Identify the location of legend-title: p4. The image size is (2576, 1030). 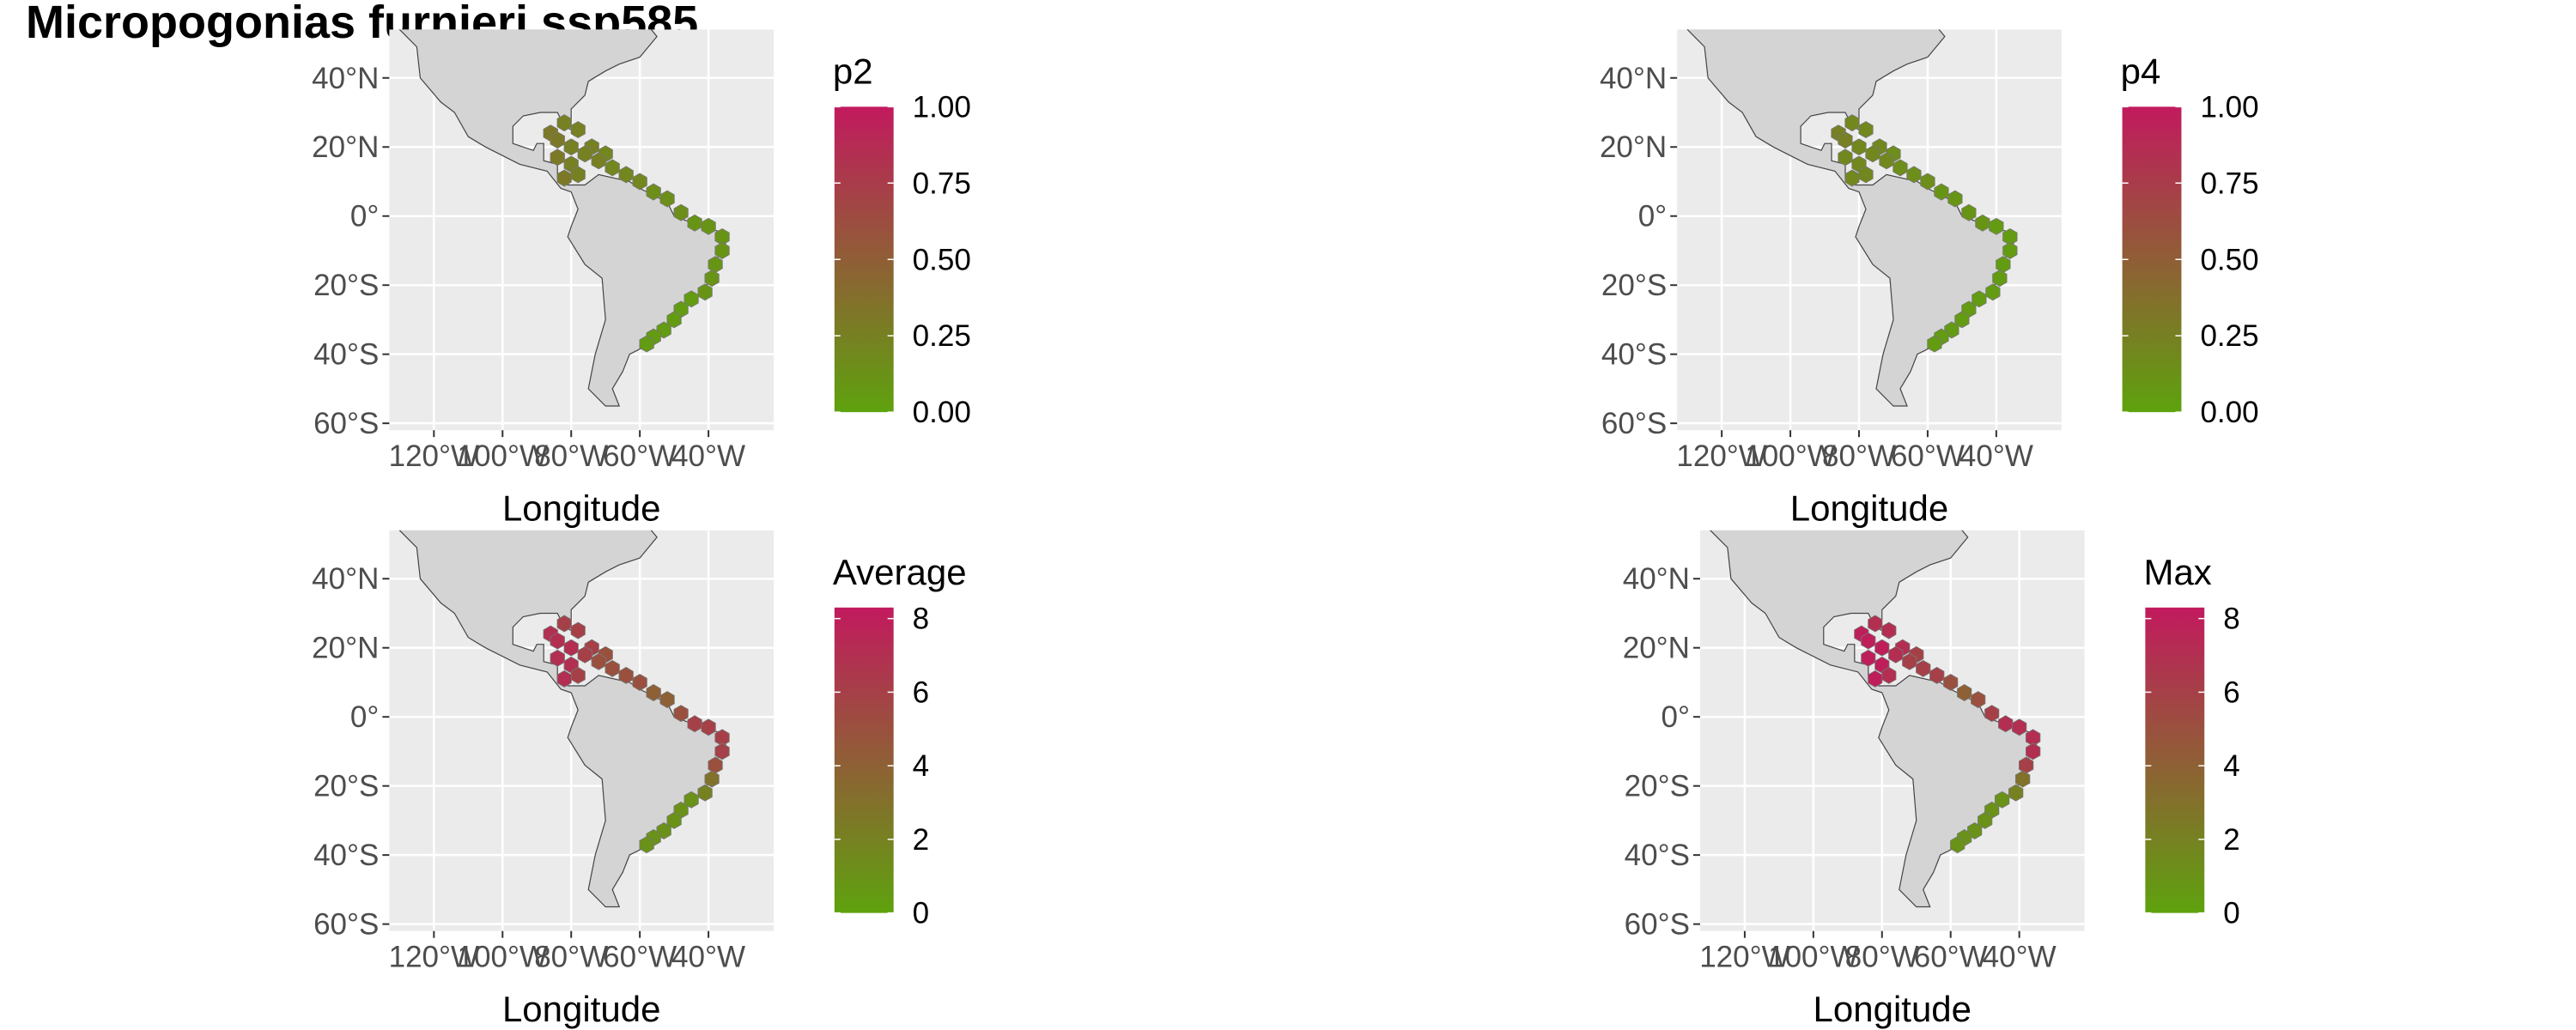
(2141, 72).